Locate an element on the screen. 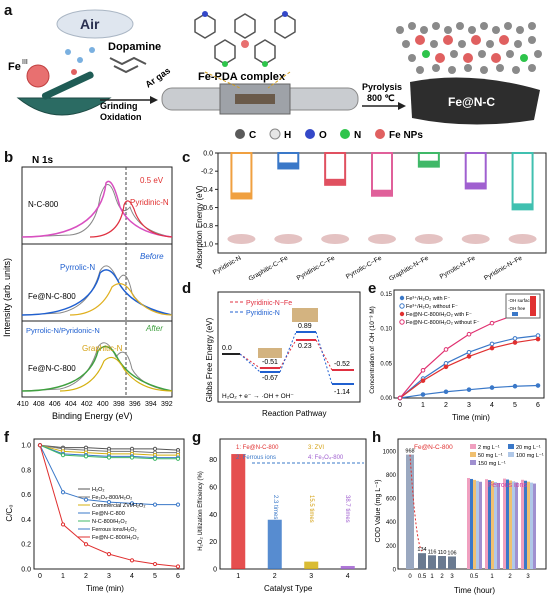 This screenshot has height=603, width=550. legend-h-label: H is located at coordinates (287, 135).